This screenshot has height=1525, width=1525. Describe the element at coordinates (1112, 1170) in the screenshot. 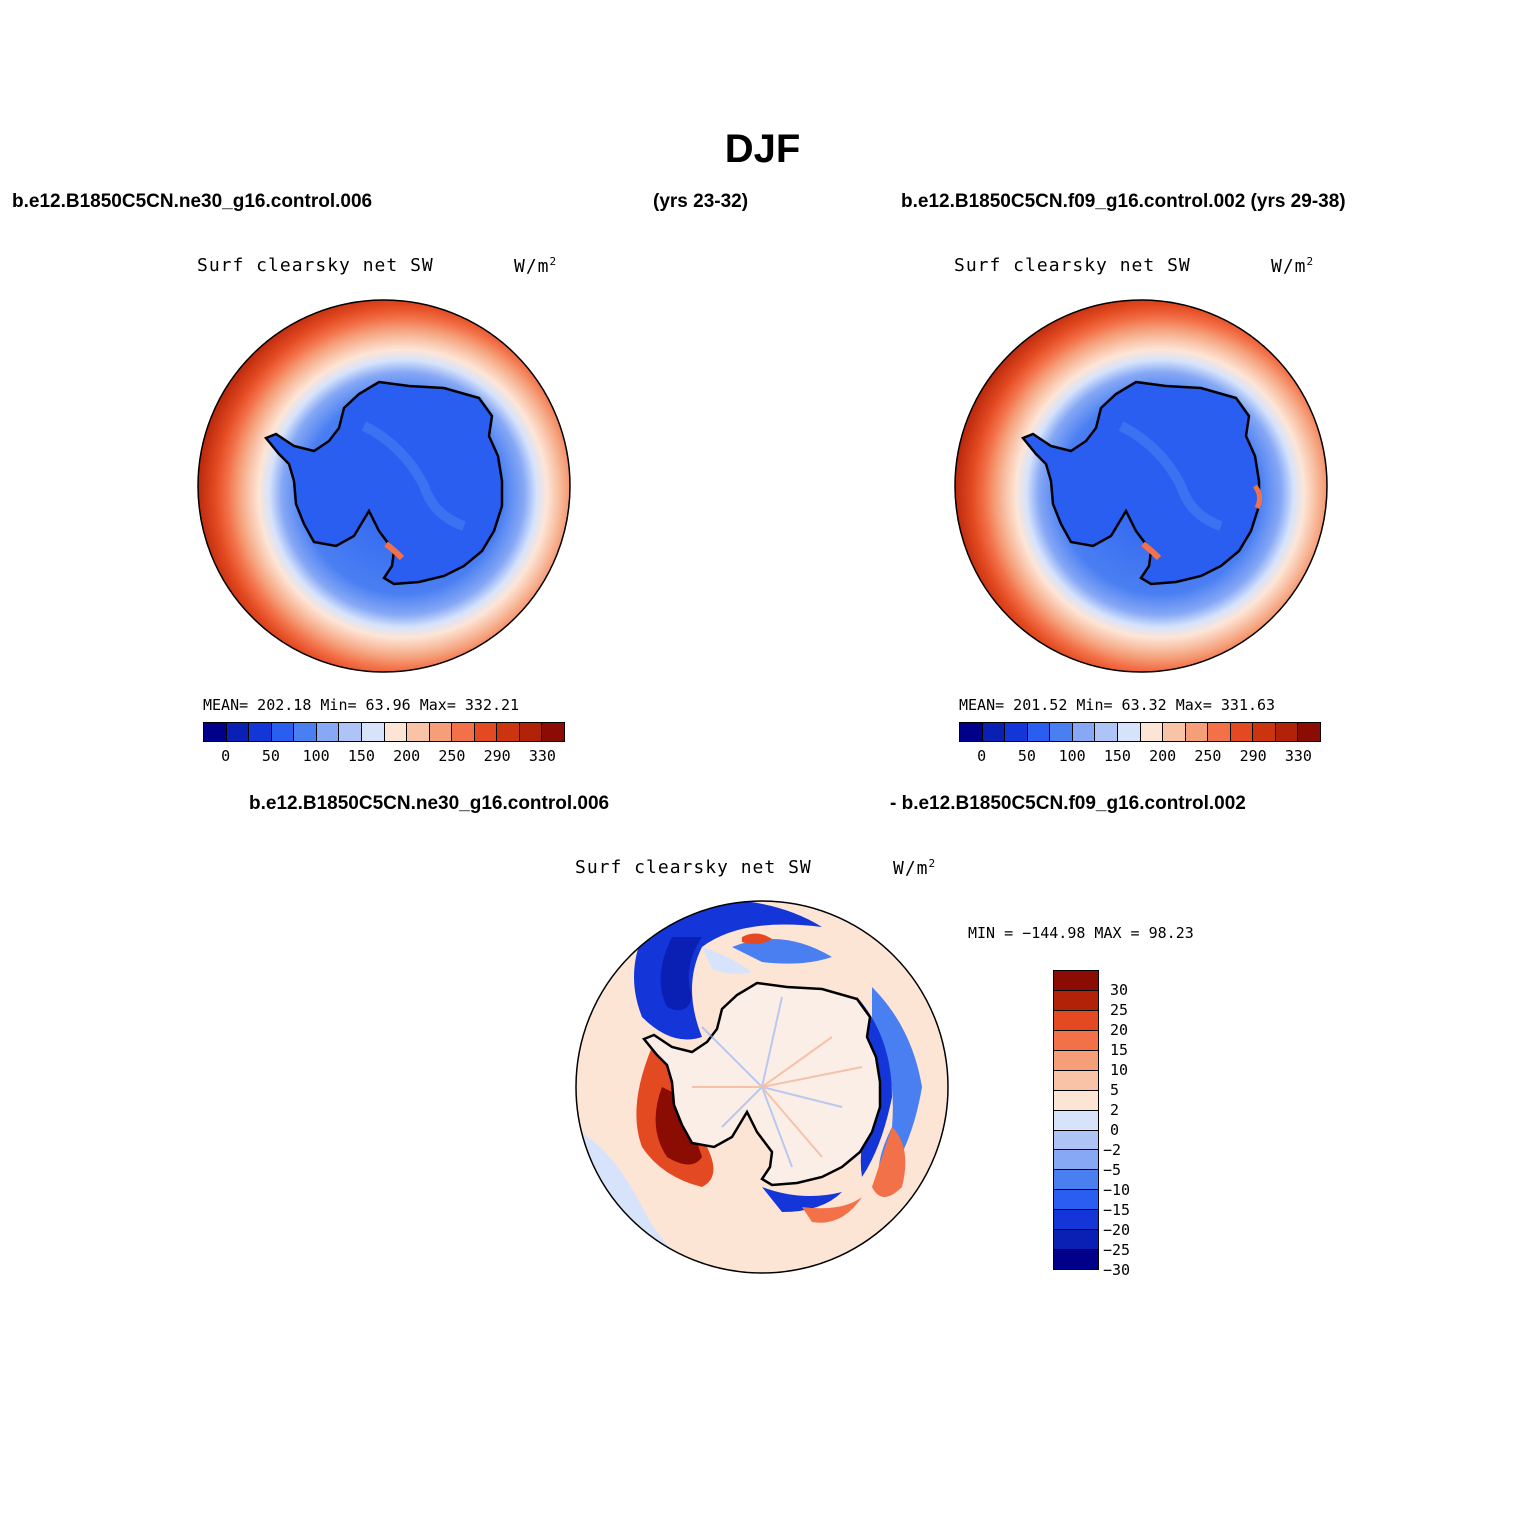

I see `colorbar-label: −5` at that location.